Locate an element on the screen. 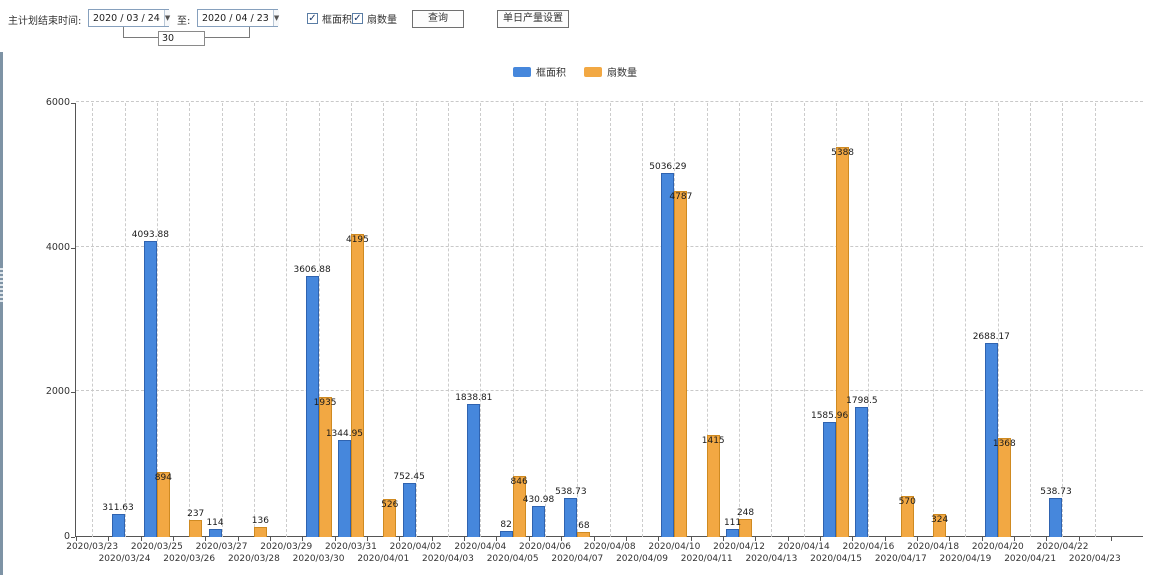 This screenshot has height=575, width=1150. bar-value-label: 1344.95 is located at coordinates (344, 433).